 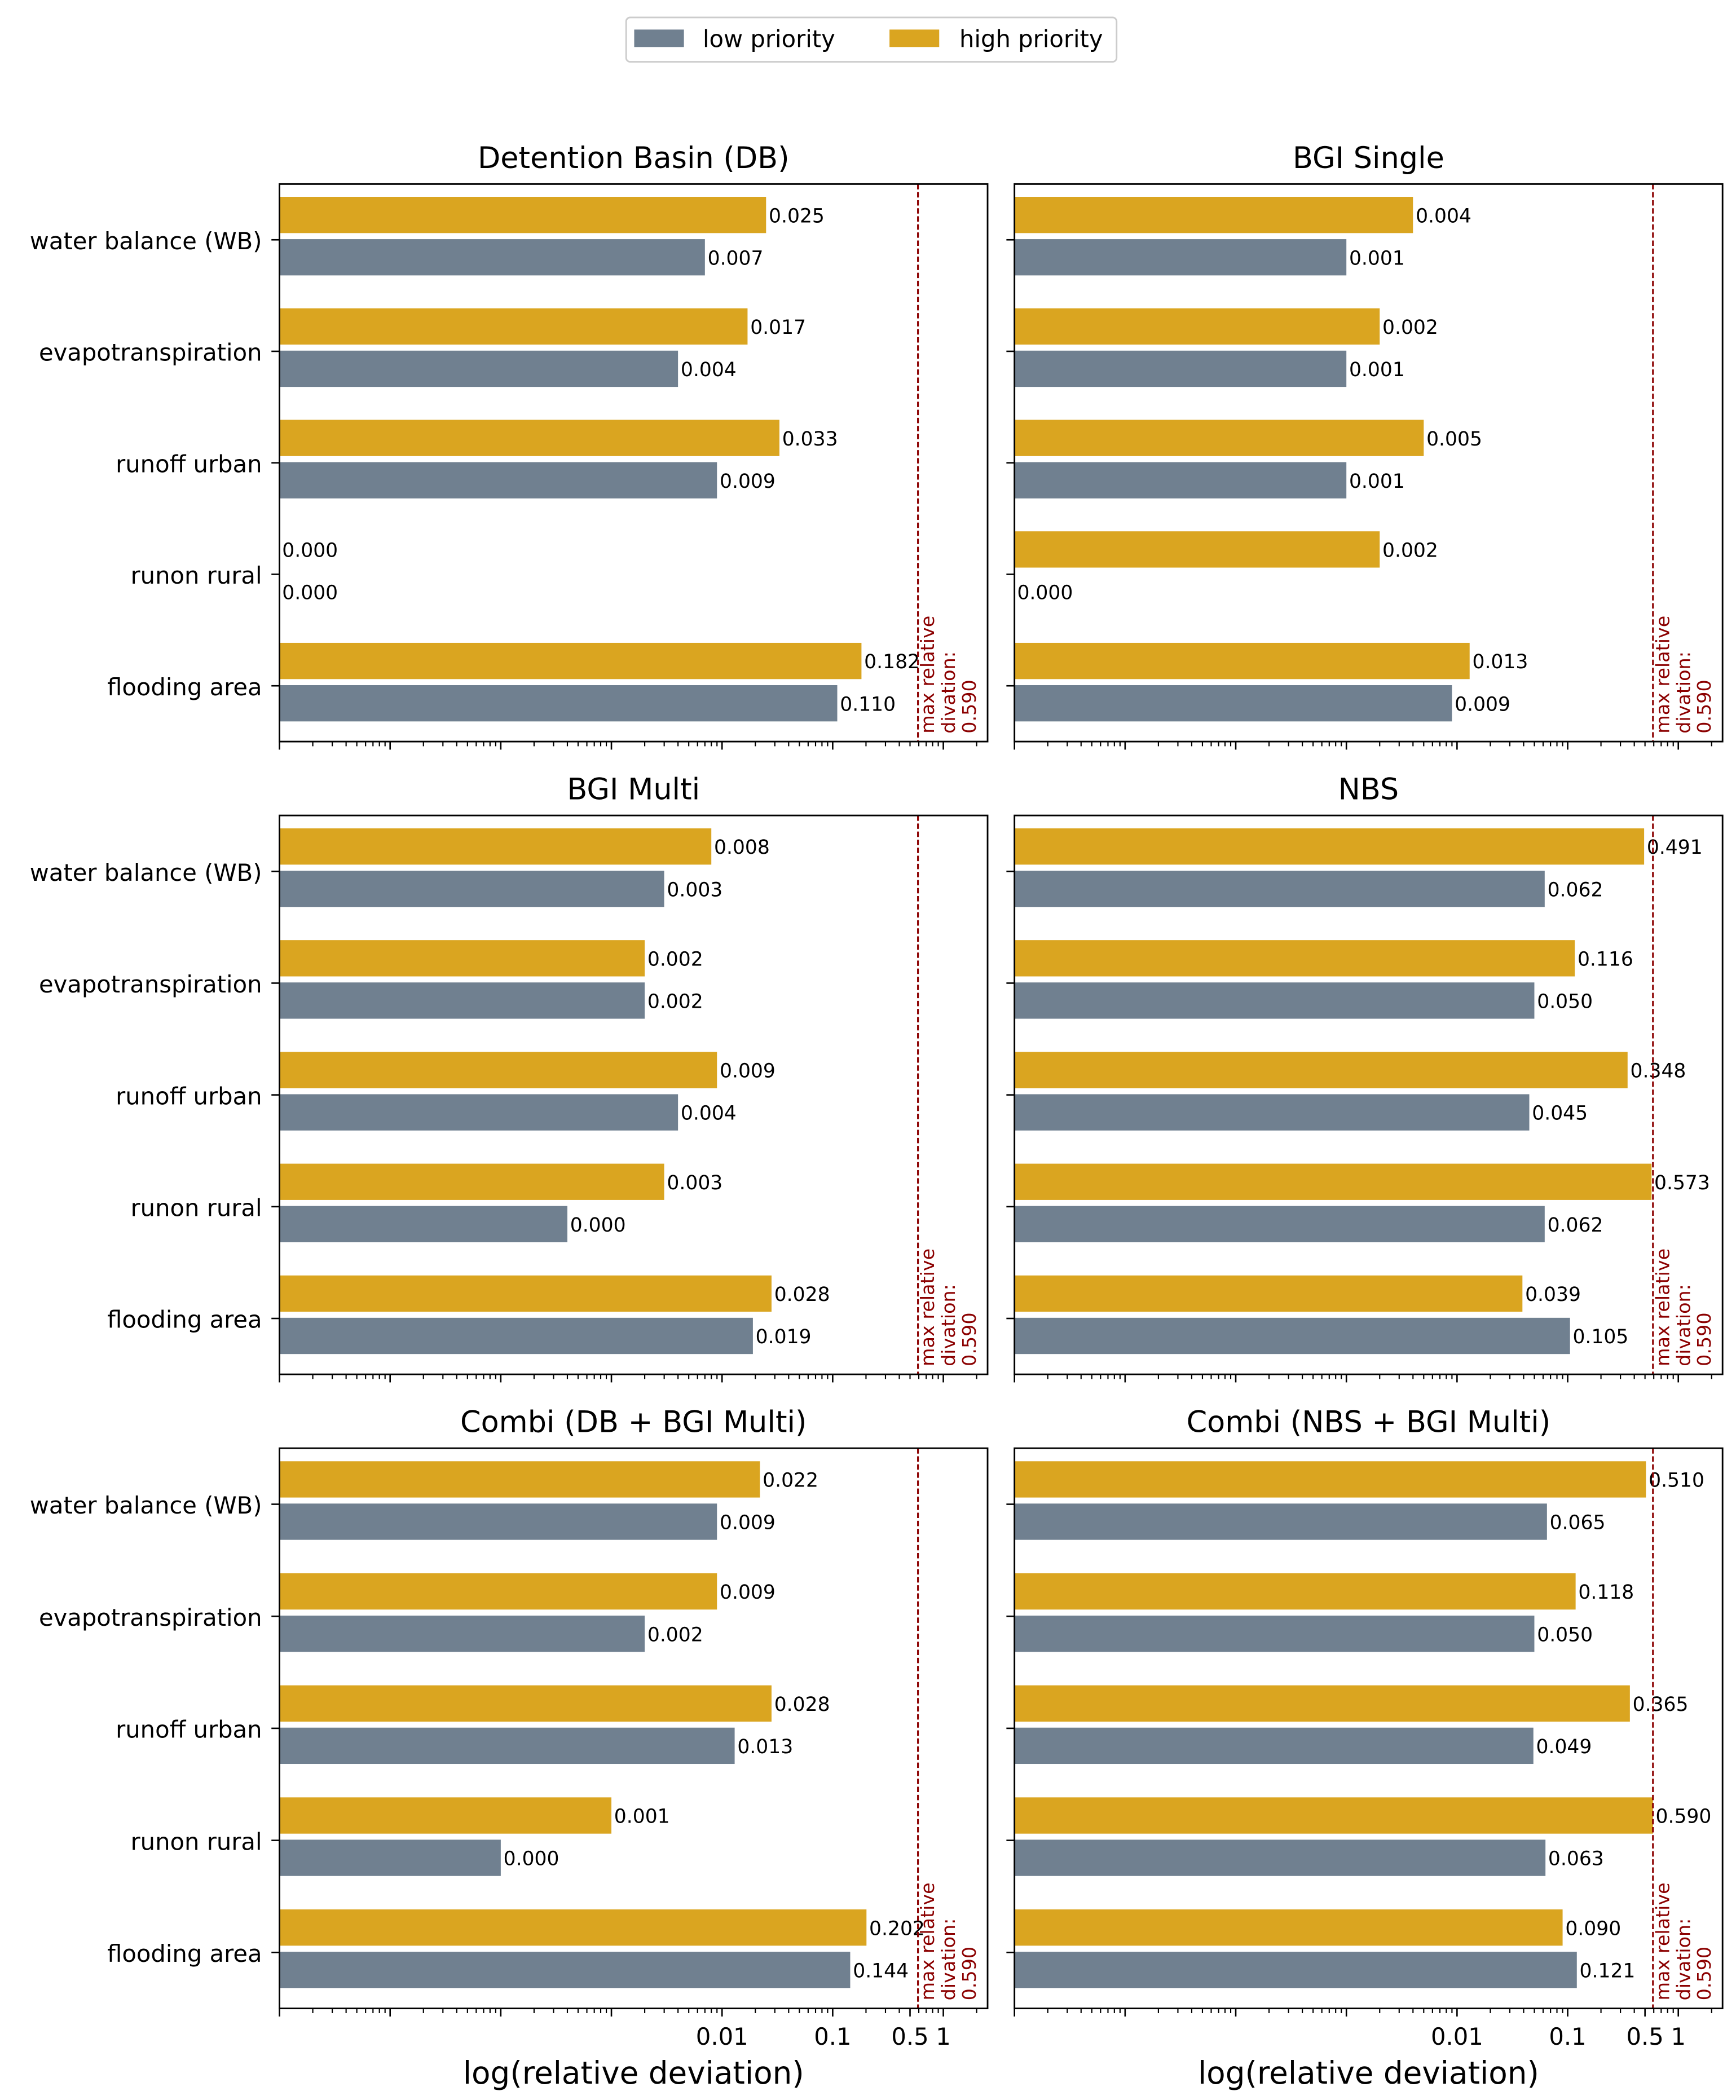 I want to click on bar-value-label: 0.017, so click(x=778, y=327).